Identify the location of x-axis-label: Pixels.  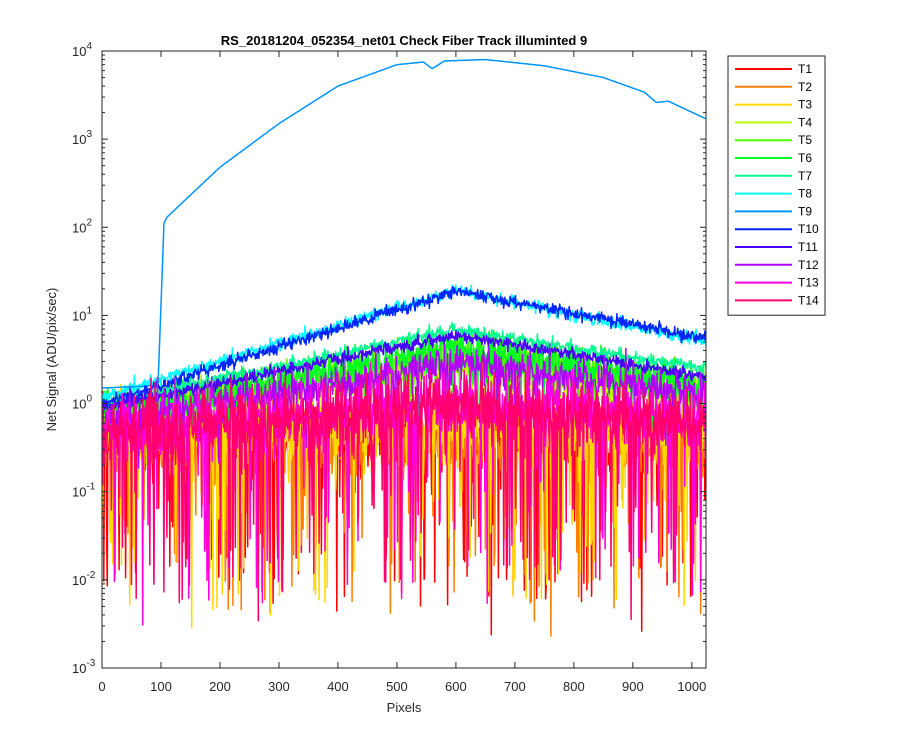
(404, 707).